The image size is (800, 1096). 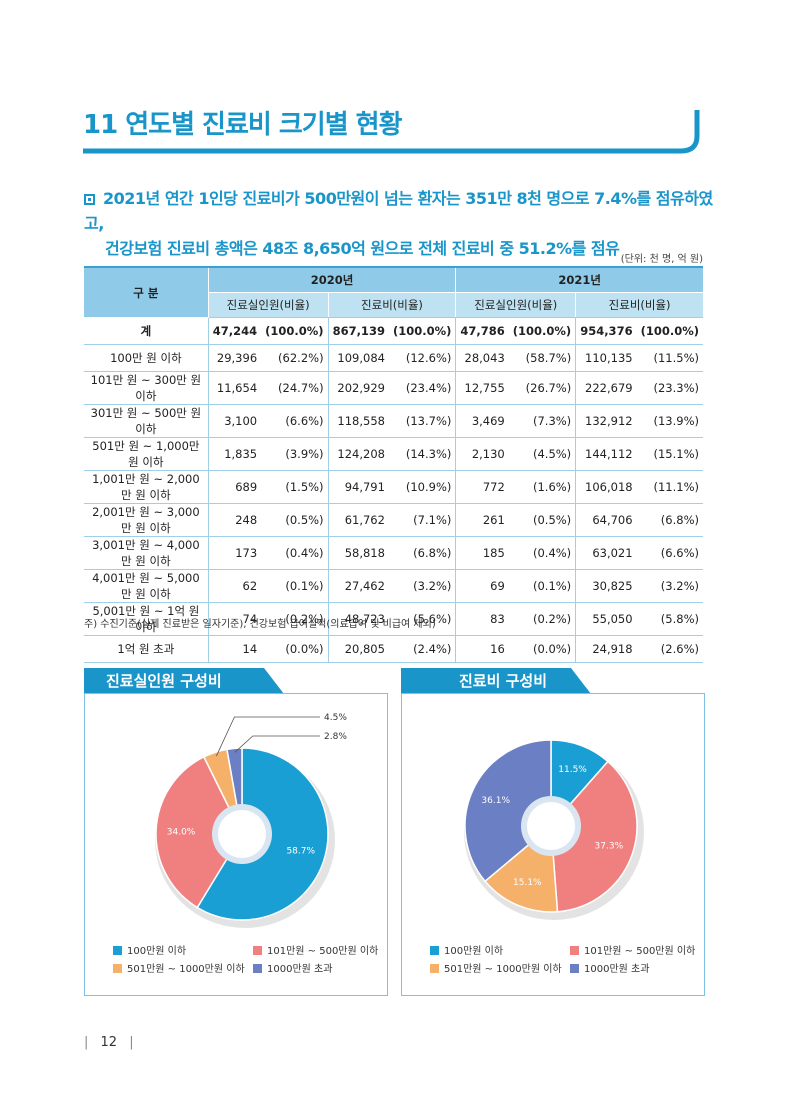 I want to click on cell-cr20: (23.4%), so click(x=422, y=388).